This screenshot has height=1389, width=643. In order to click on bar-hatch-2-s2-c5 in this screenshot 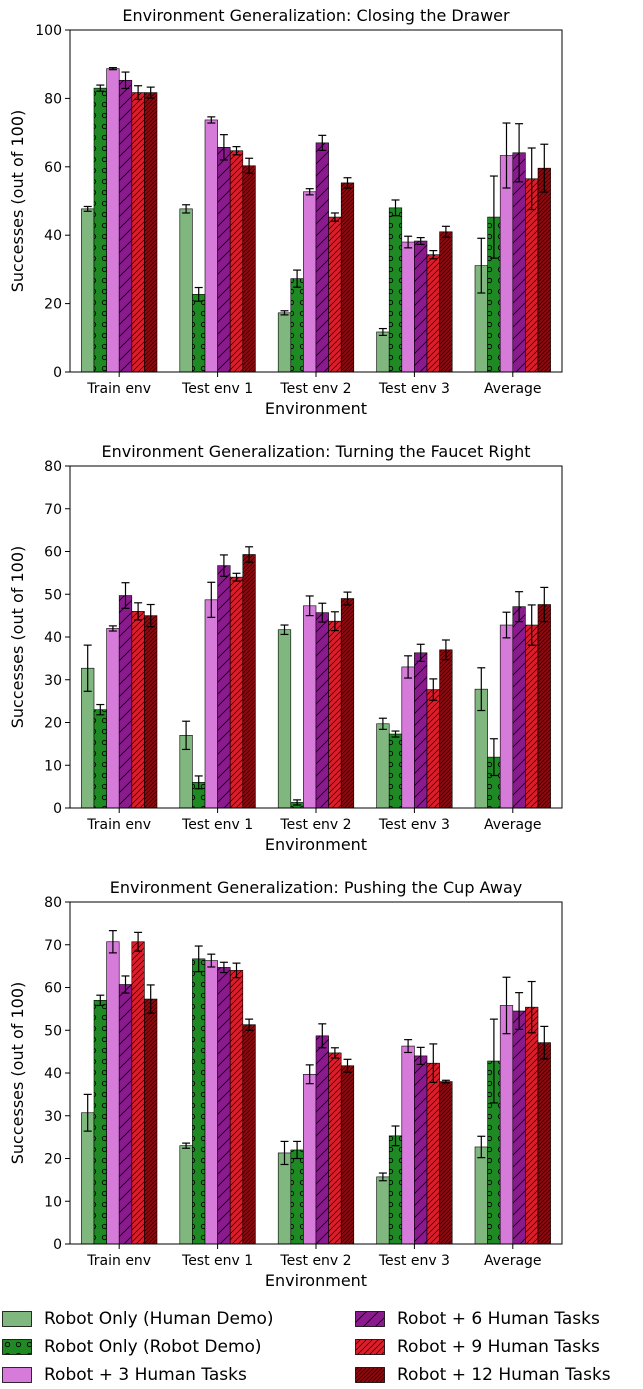, I will do `click(494, 782)`.